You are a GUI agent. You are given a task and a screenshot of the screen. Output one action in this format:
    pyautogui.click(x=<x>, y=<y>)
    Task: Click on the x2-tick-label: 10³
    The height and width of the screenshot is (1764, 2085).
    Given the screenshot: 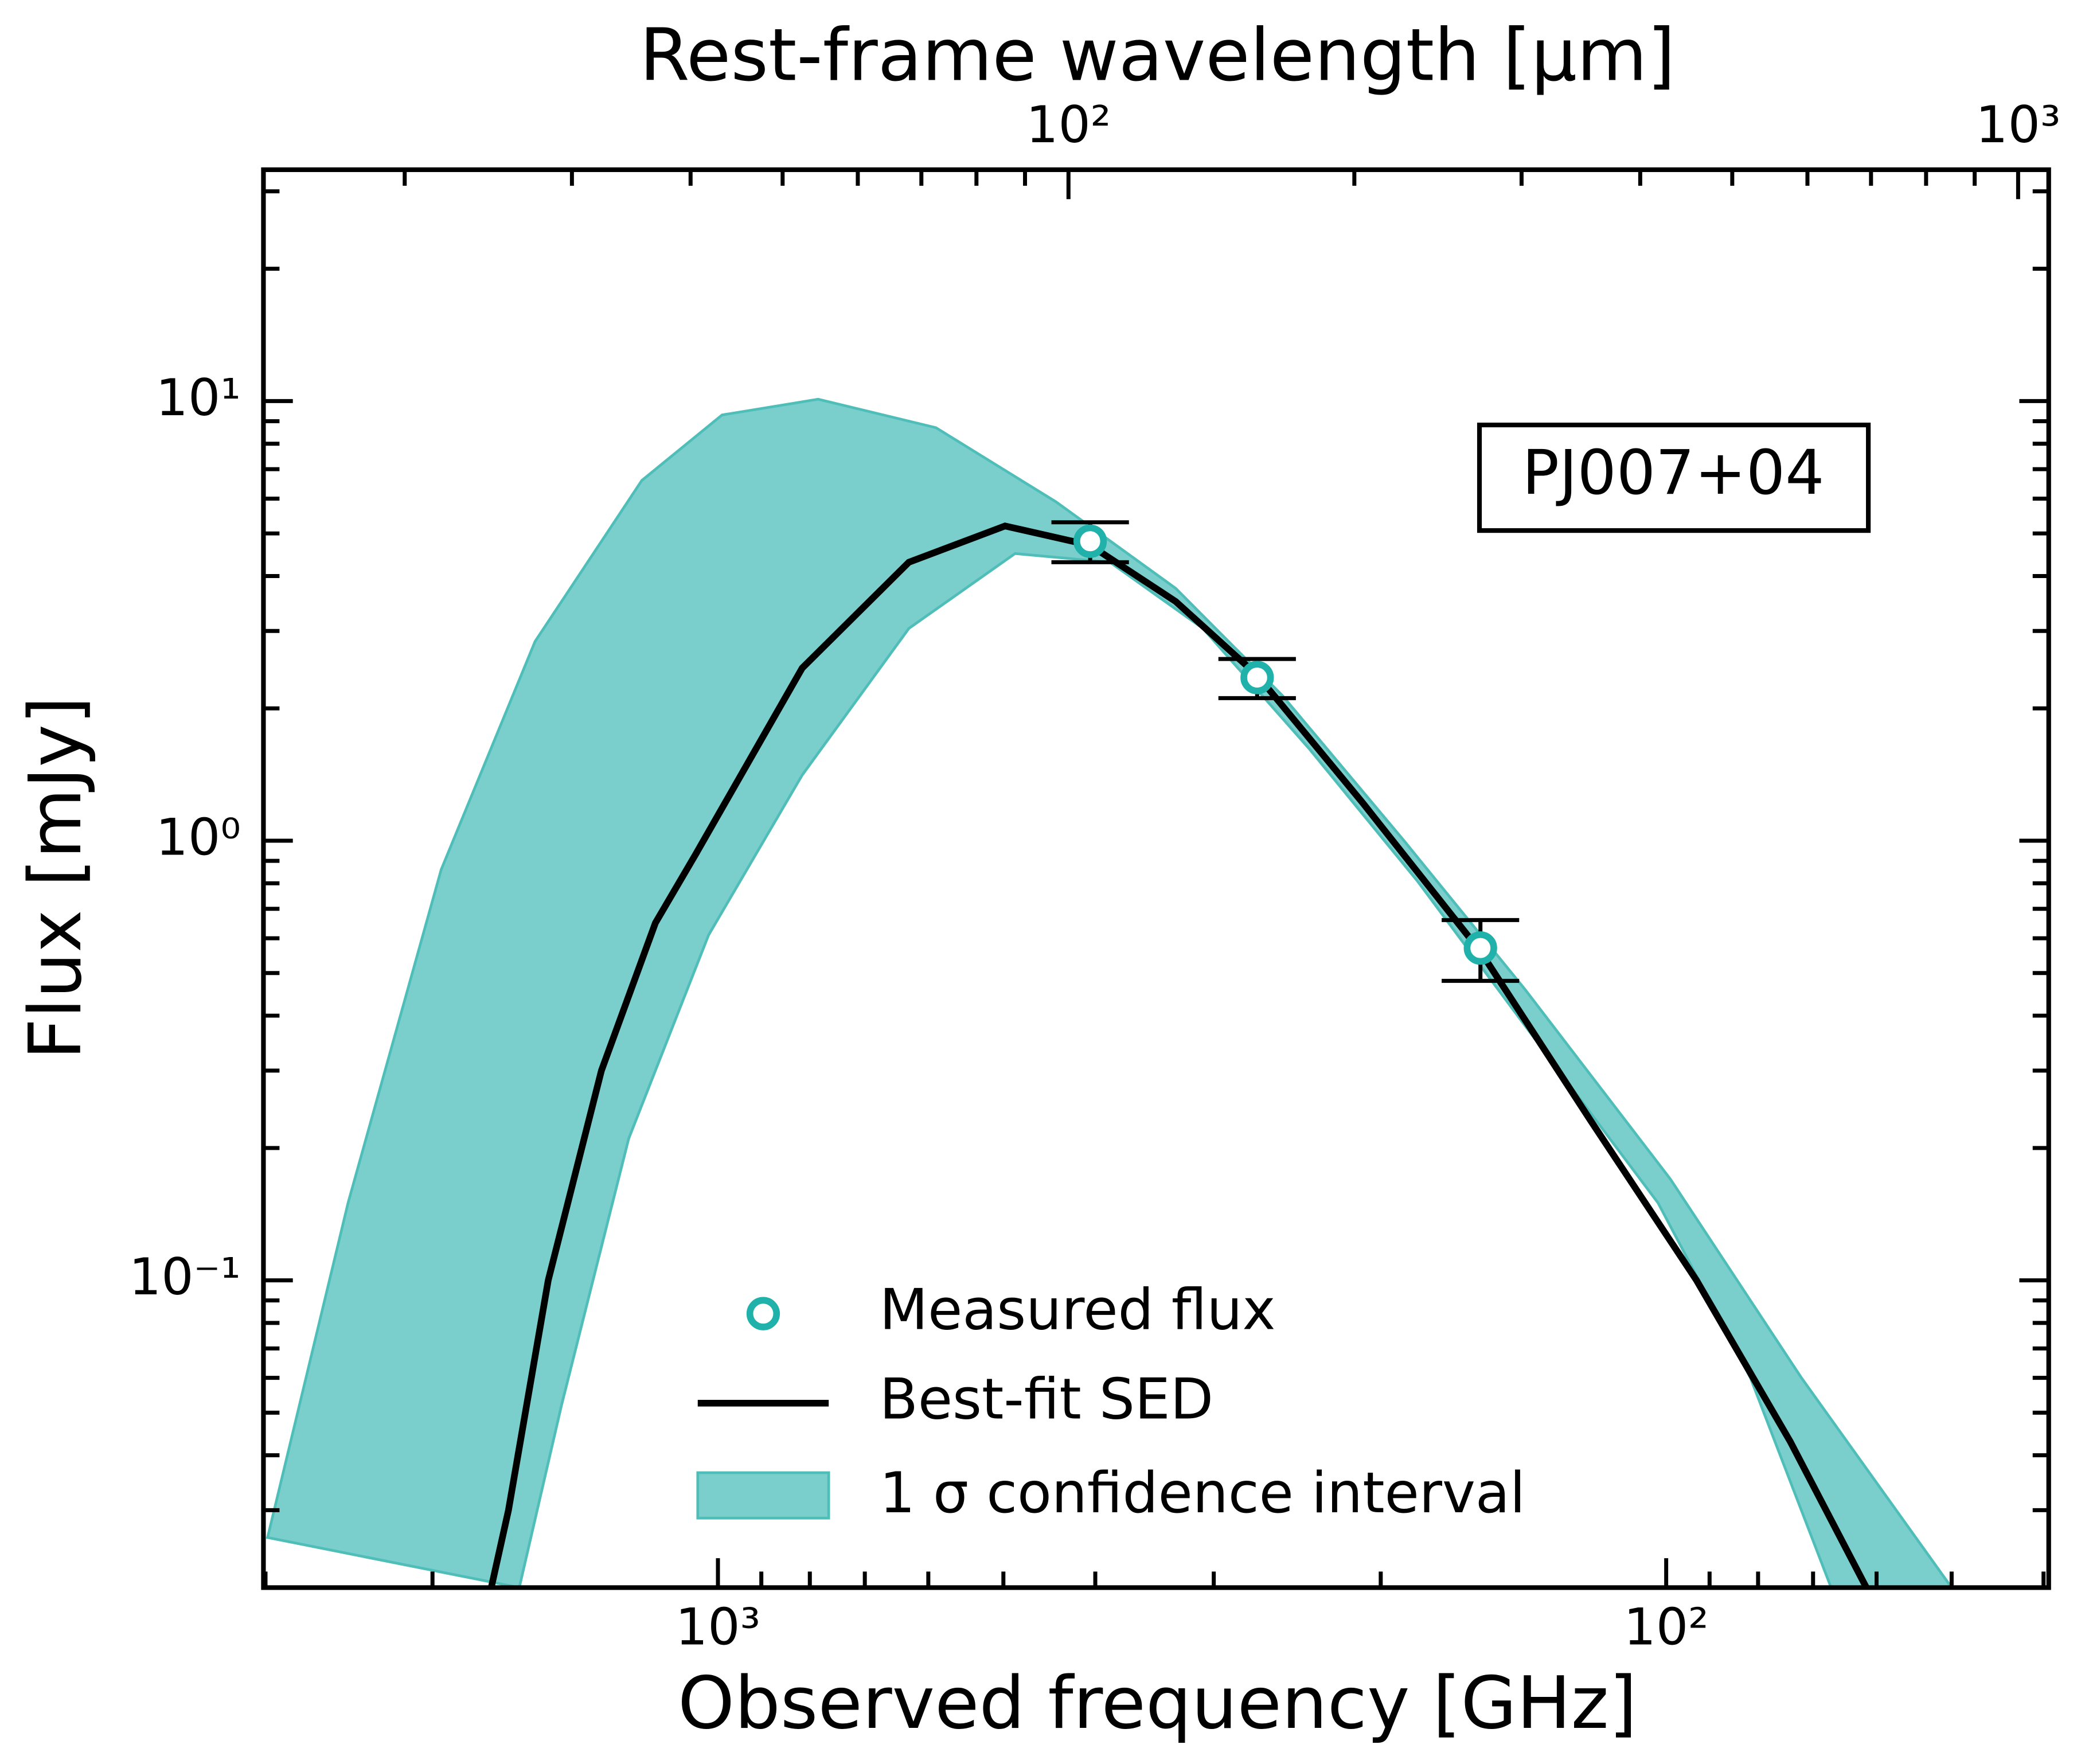 What is the action you would take?
    pyautogui.click(x=2018, y=125)
    